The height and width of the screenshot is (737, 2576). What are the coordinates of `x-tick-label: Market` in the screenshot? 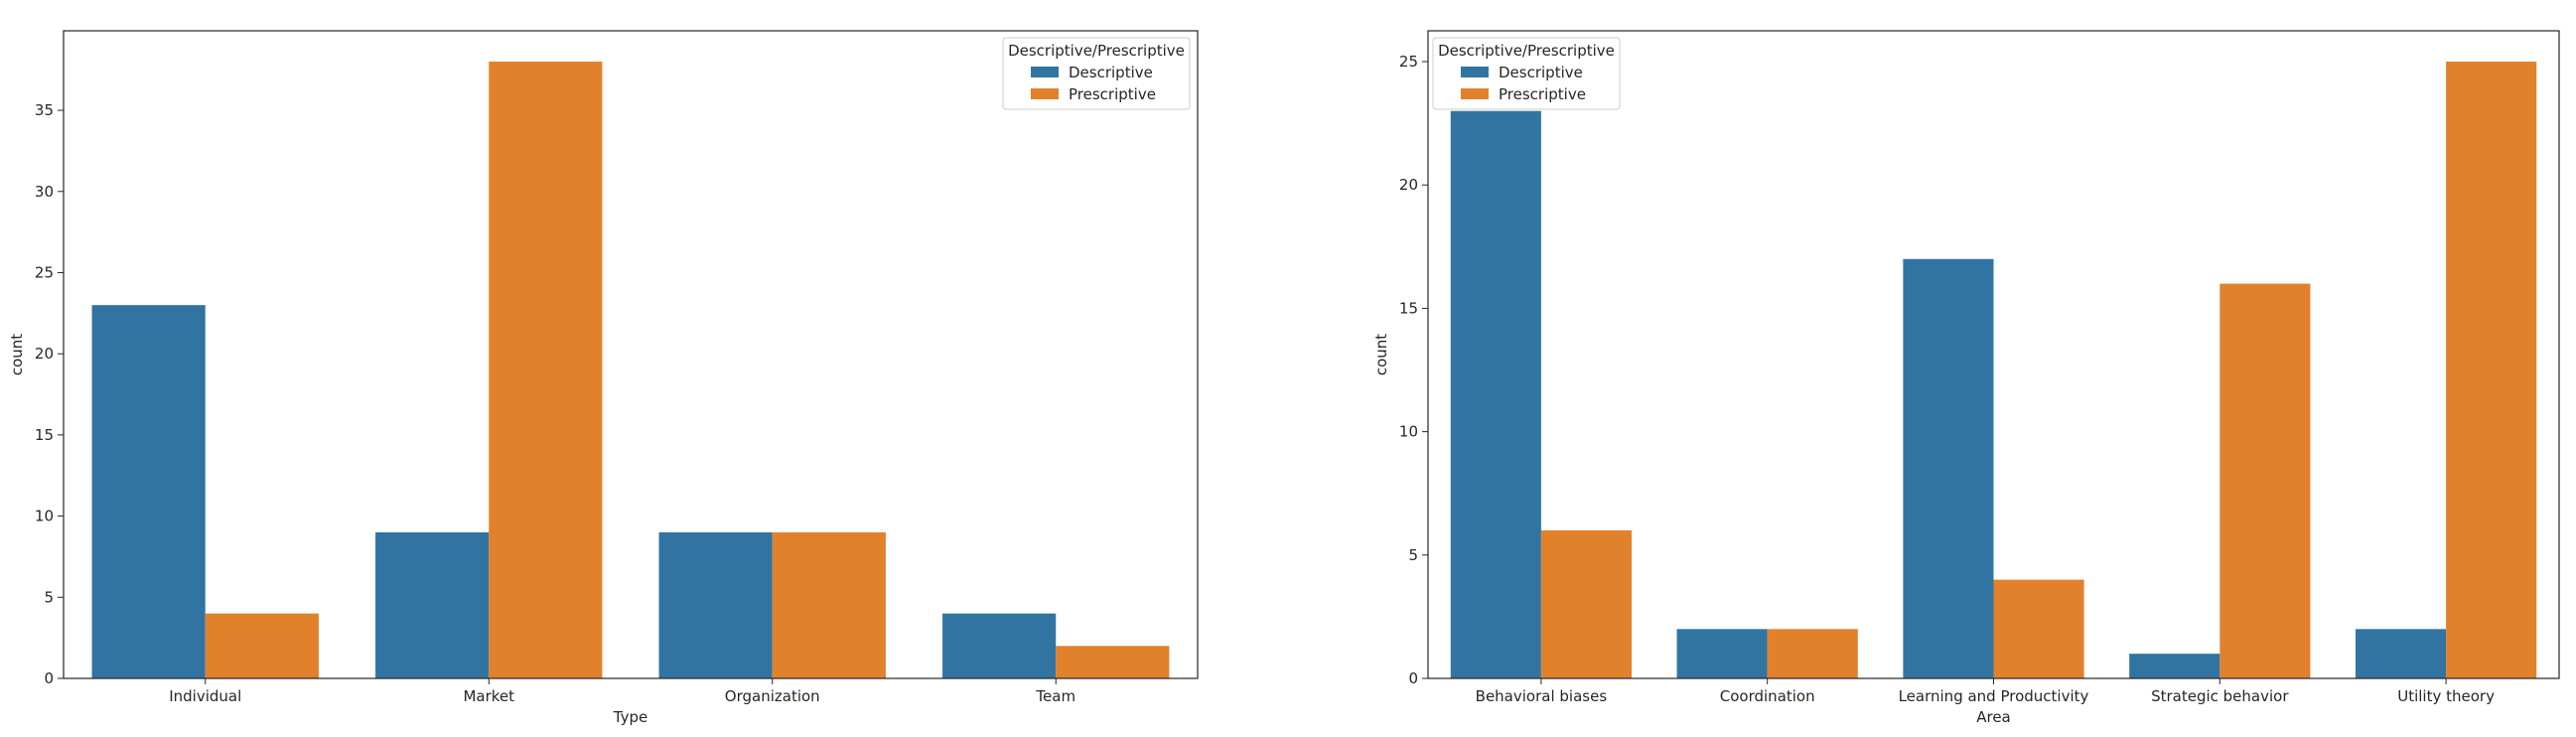 It's located at (489, 696).